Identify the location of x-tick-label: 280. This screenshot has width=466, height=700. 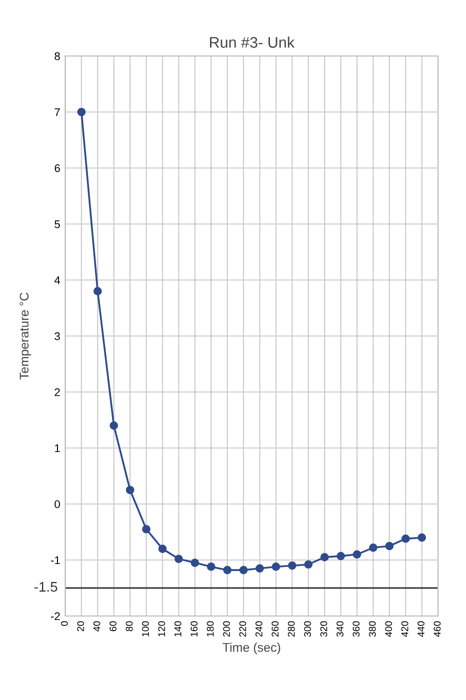
(291, 629).